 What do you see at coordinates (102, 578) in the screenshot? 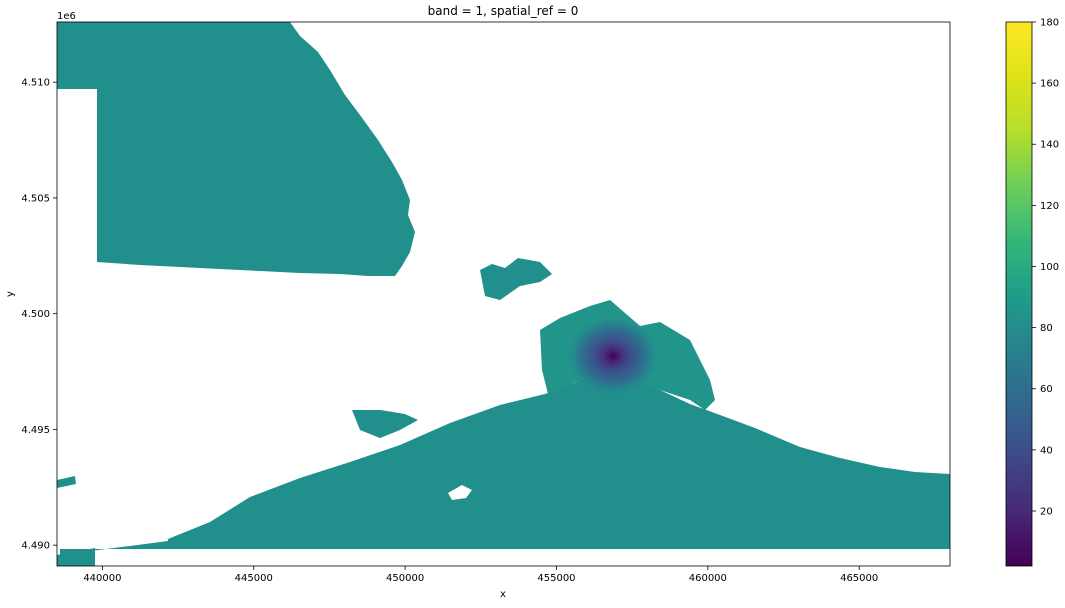
I see `x-tick-label: 440000` at bounding box center [102, 578].